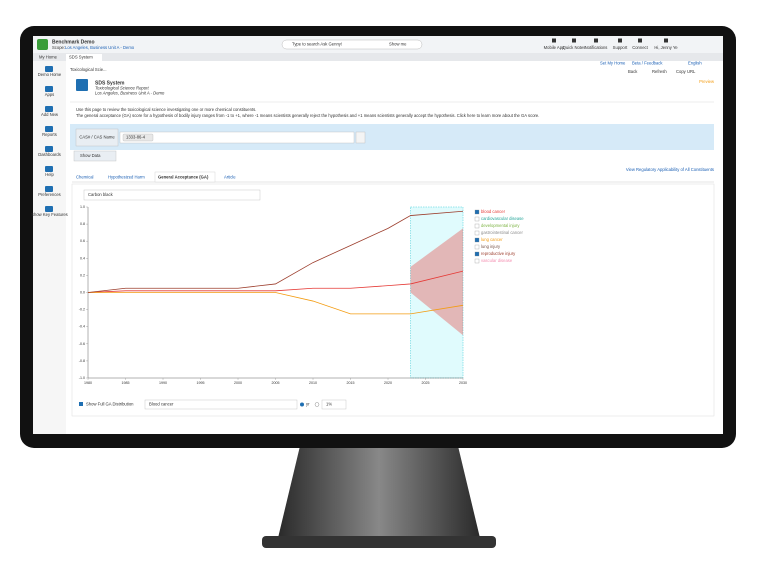 Image resolution: width=758 pixels, height=565 pixels. I want to click on sidebar-label: Add New, so click(50, 114).